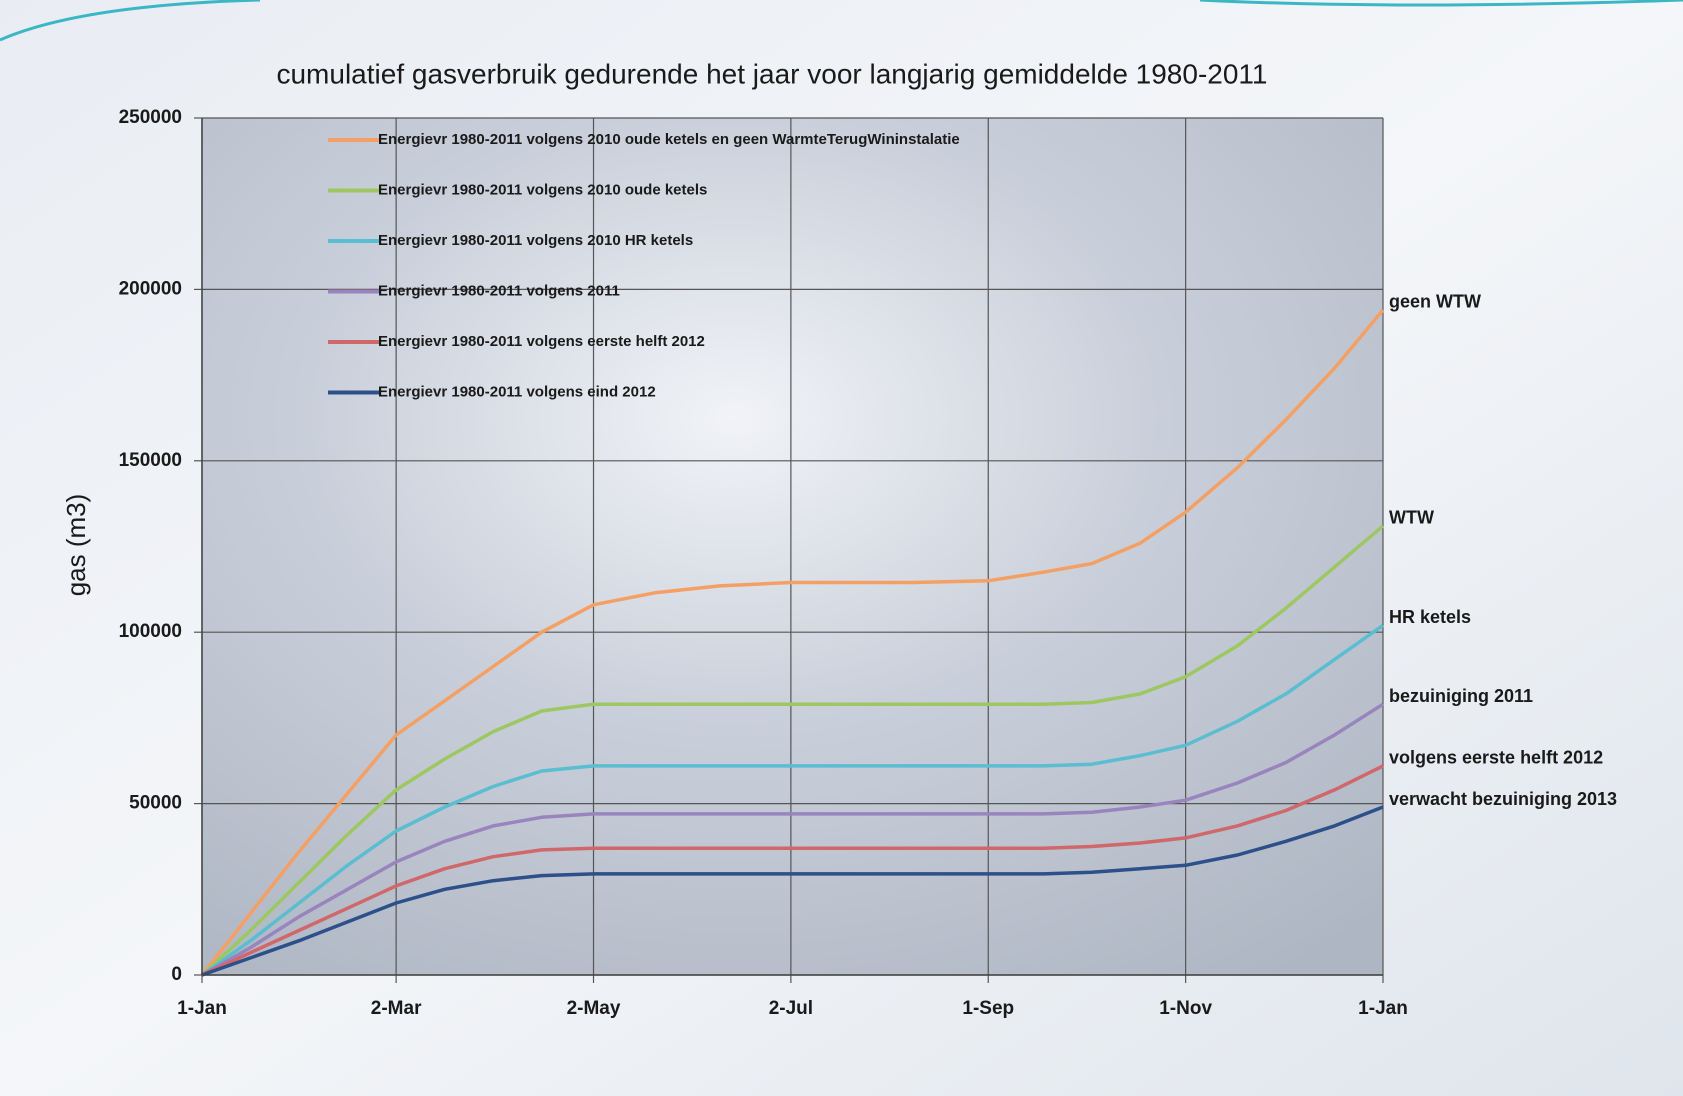 This screenshot has height=1096, width=1683. I want to click on x-tick-label: 2-May, so click(594, 1008).